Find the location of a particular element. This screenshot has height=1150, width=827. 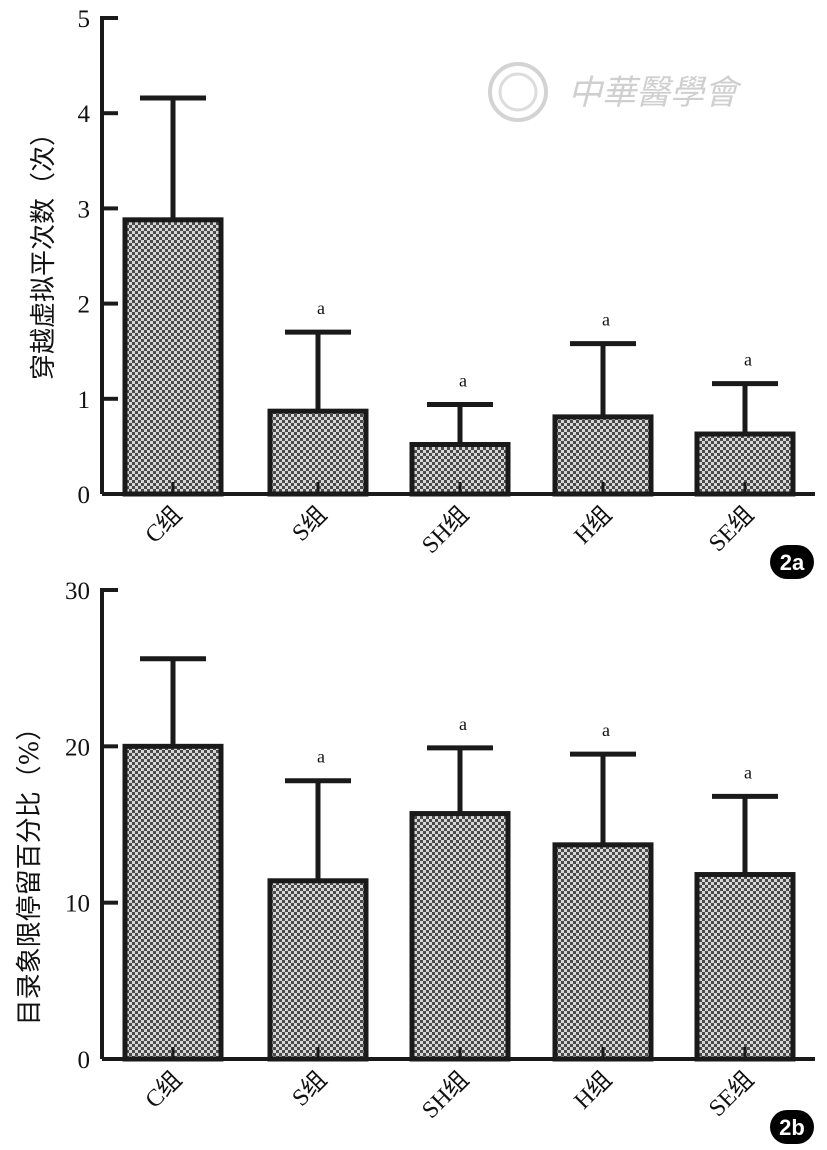

y-tick-label: 1 is located at coordinates (84, 400).